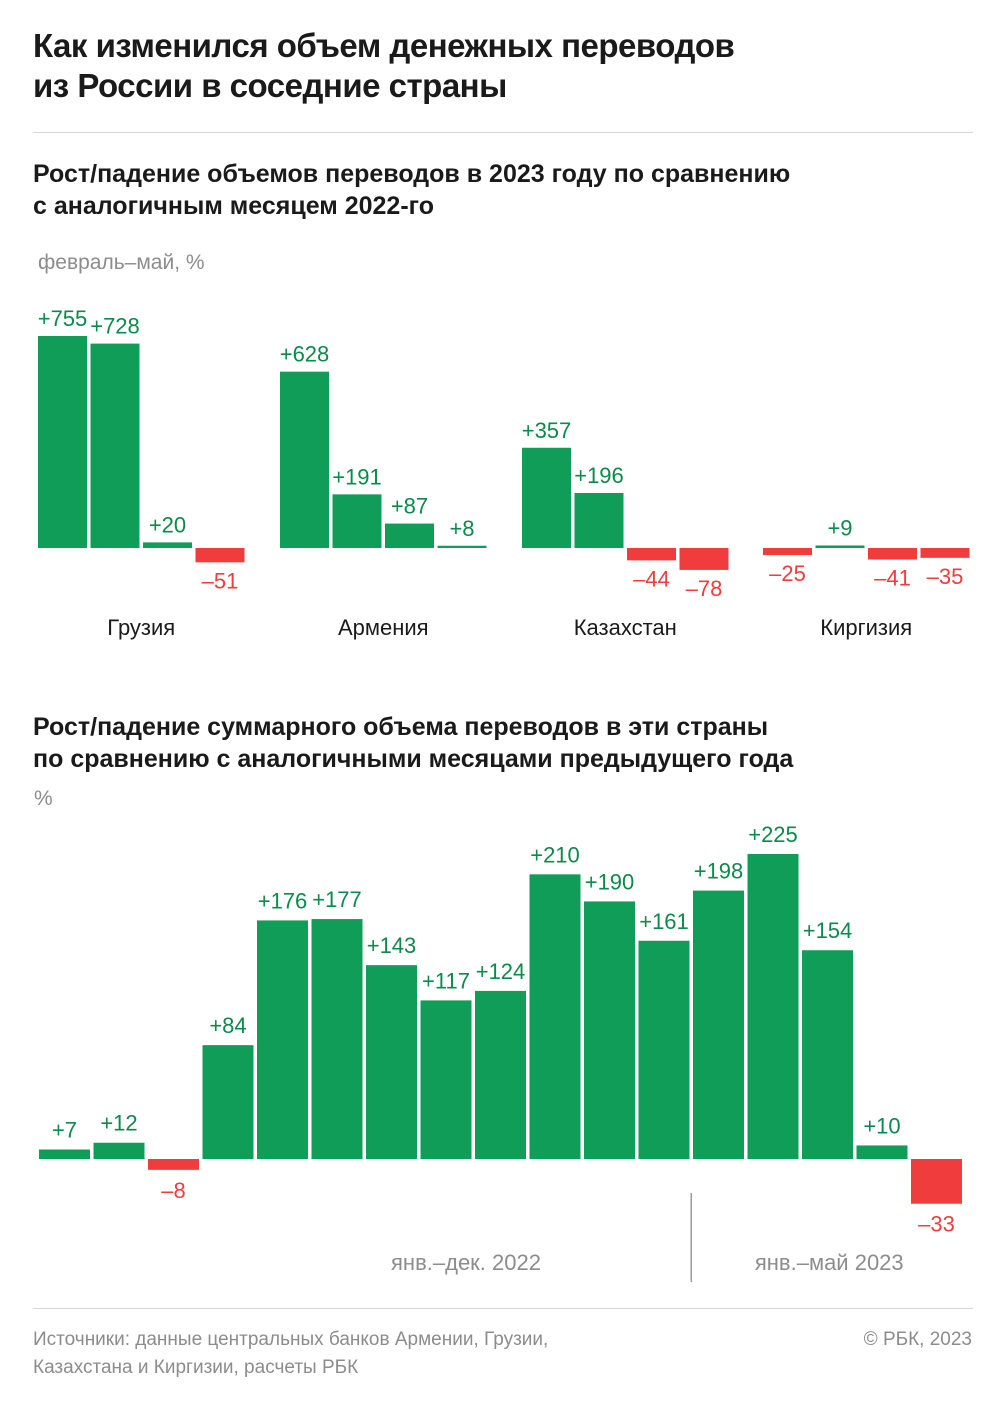  What do you see at coordinates (115, 326) in the screenshot?
I see `chart1-value-label-0-1: +728` at bounding box center [115, 326].